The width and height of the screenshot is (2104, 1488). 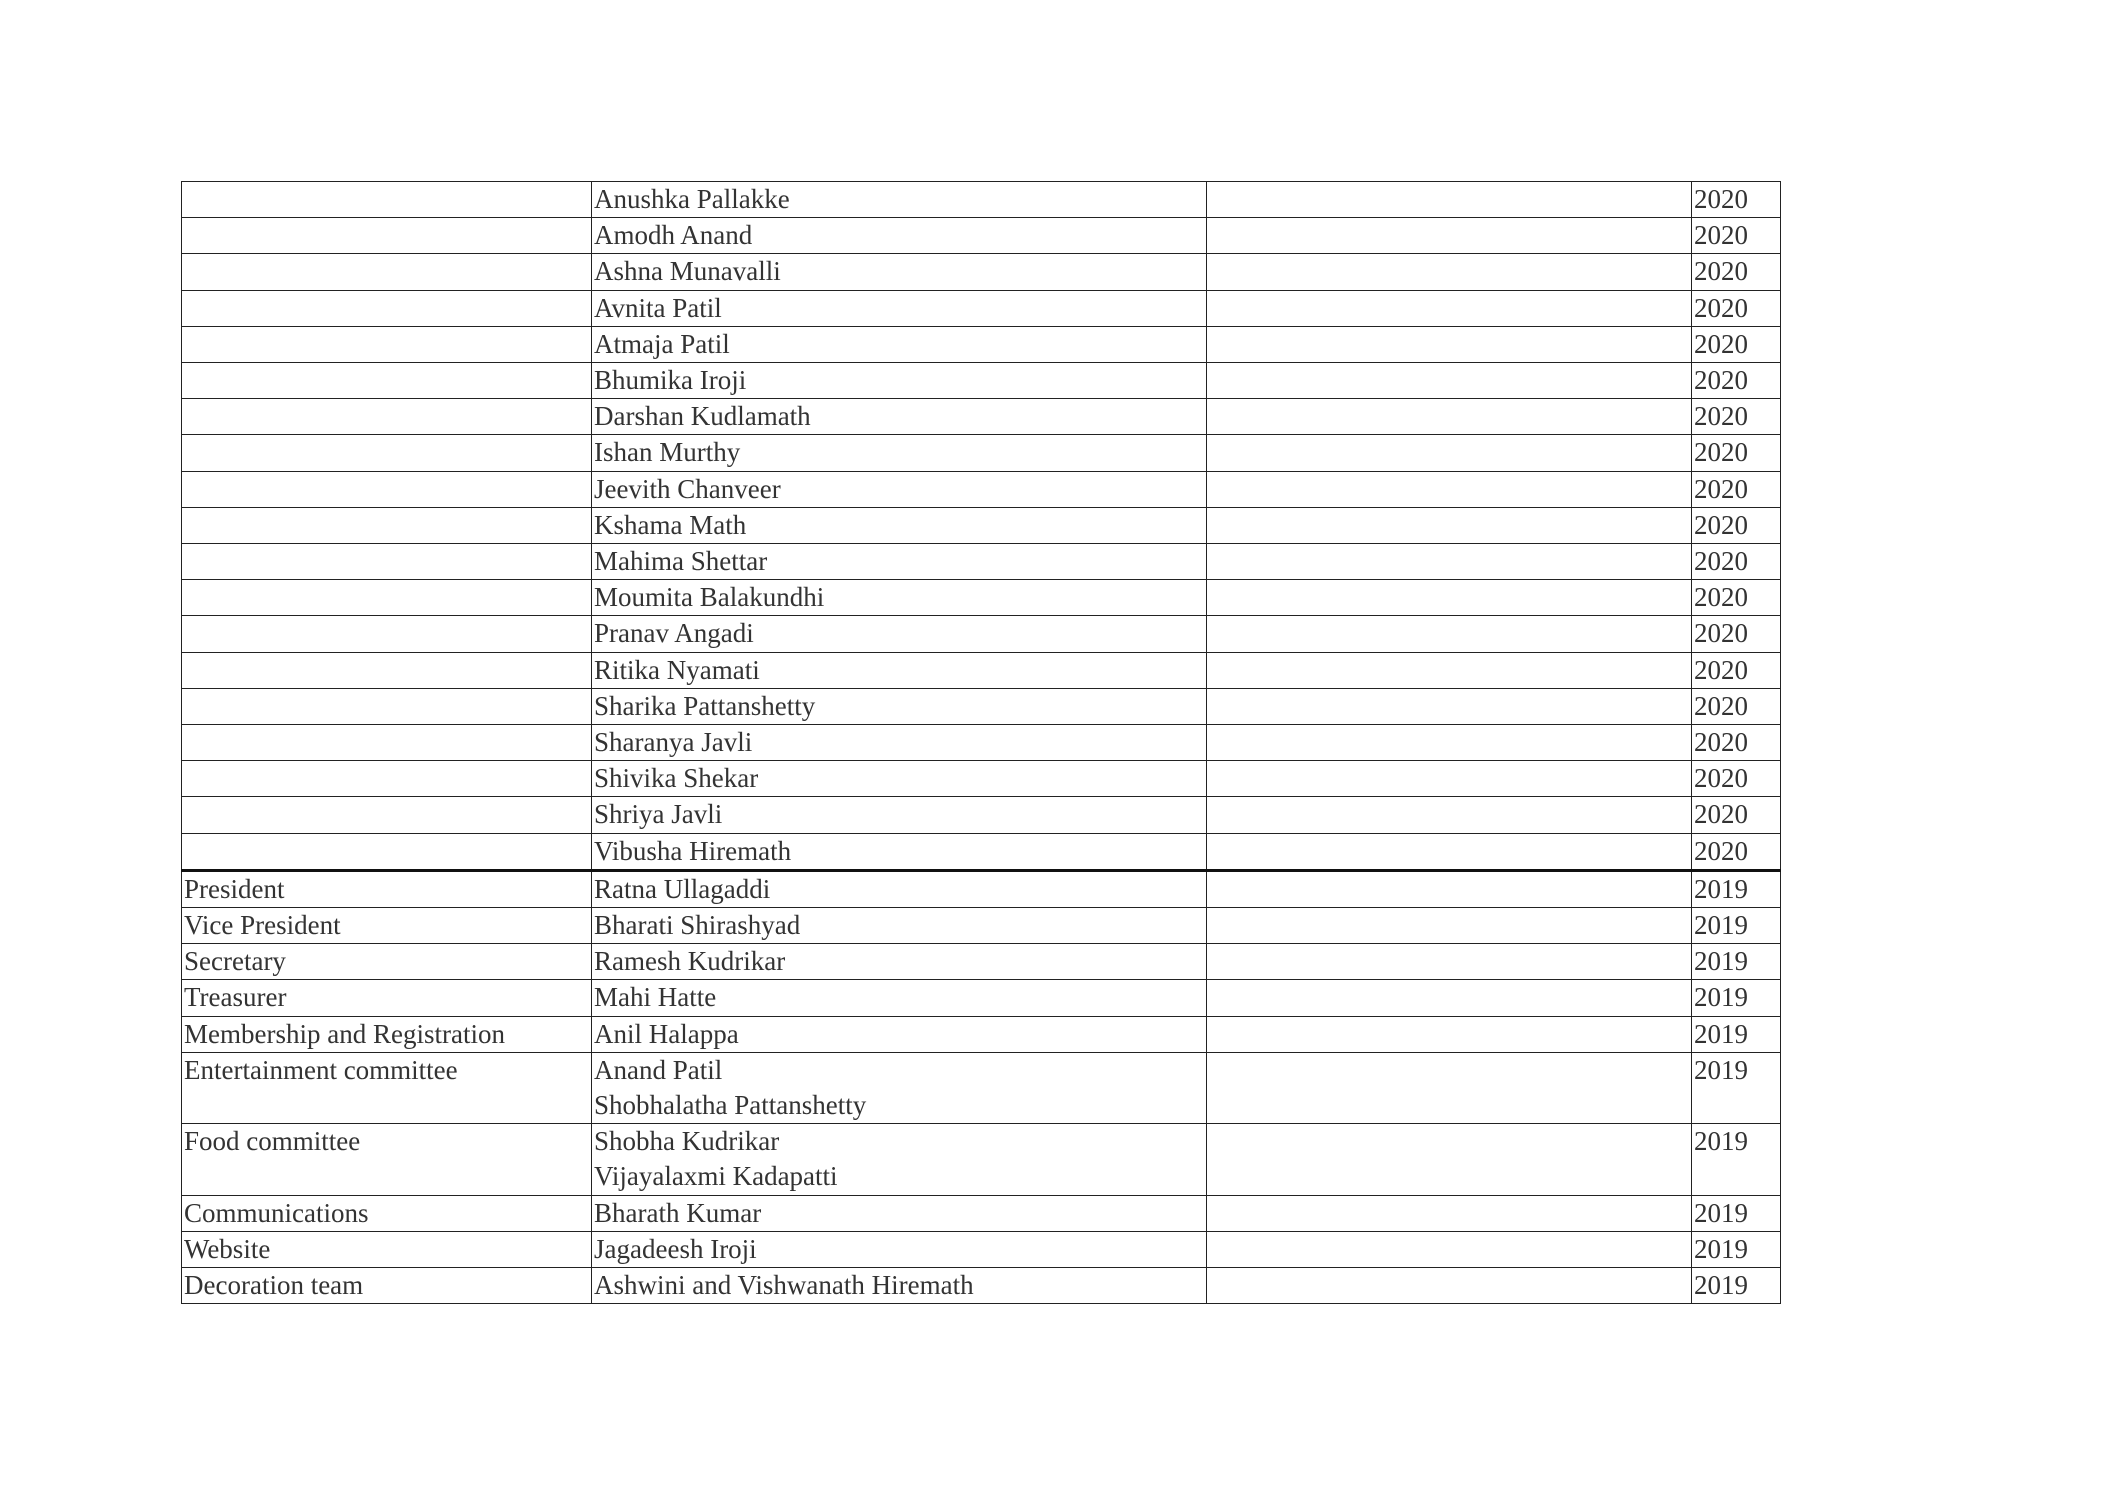 I want to click on role-cell: Website, so click(x=386, y=1249).